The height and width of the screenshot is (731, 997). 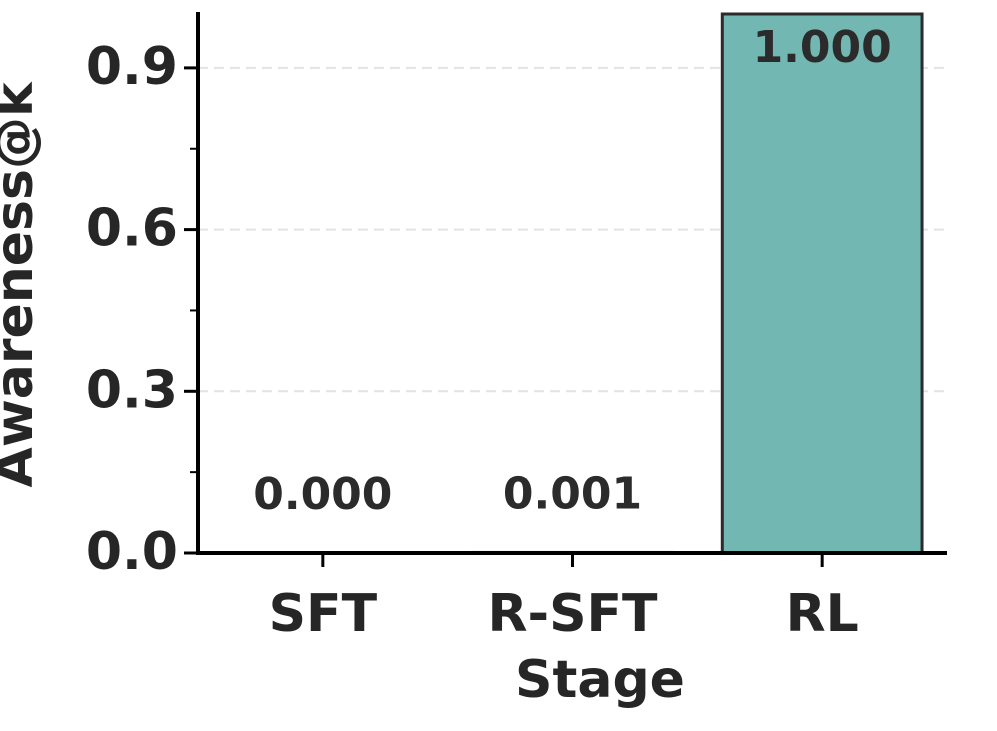 What do you see at coordinates (572, 493) in the screenshot?
I see `value-label: 0.001` at bounding box center [572, 493].